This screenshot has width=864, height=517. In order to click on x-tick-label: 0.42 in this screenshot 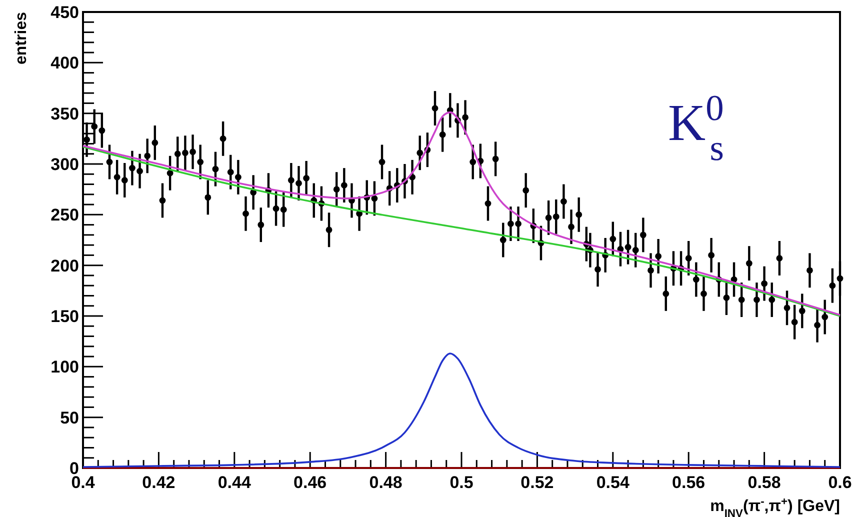, I will do `click(159, 482)`.